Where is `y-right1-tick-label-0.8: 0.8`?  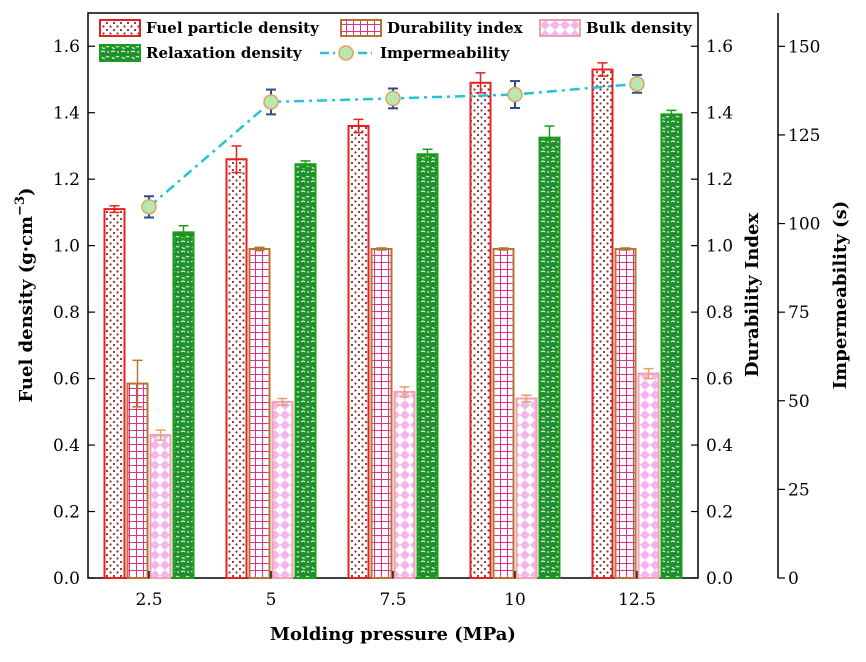
y-right1-tick-label-0.8: 0.8 is located at coordinates (719, 313).